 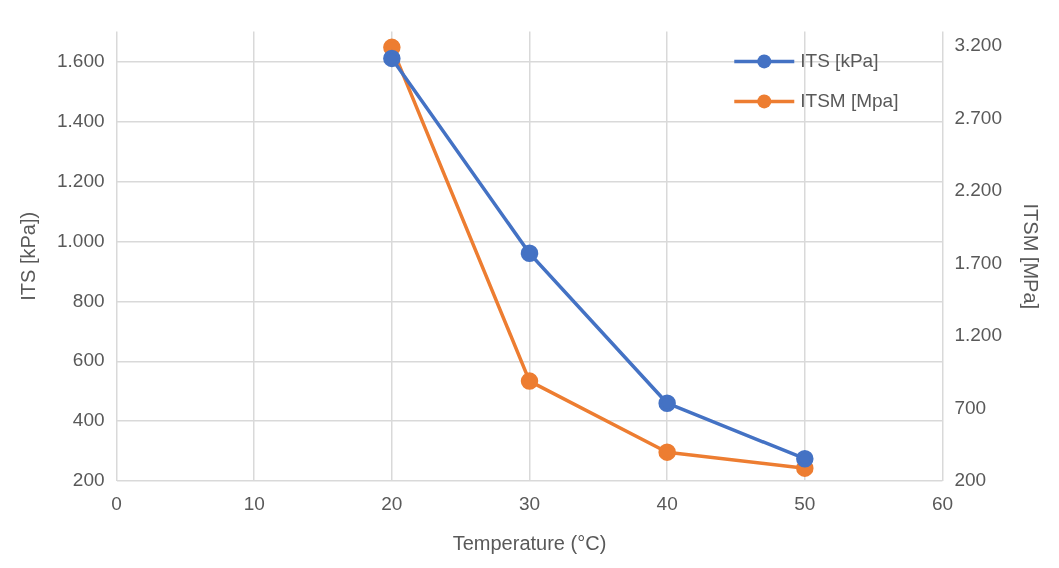 I want to click on y-tick-label: 1.600, so click(x=81, y=60).